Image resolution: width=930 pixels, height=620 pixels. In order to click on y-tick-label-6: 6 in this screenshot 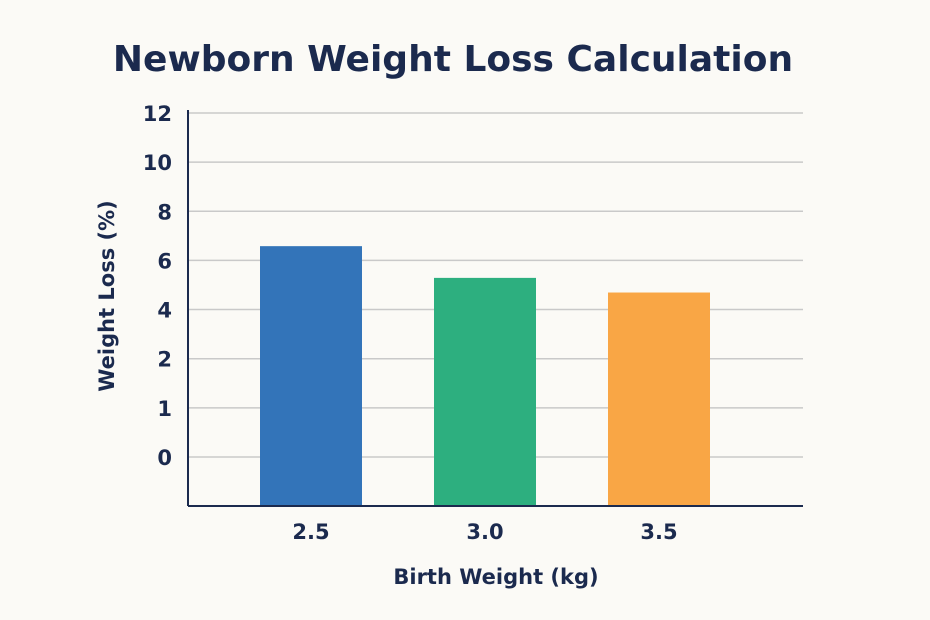, I will do `click(164, 261)`.